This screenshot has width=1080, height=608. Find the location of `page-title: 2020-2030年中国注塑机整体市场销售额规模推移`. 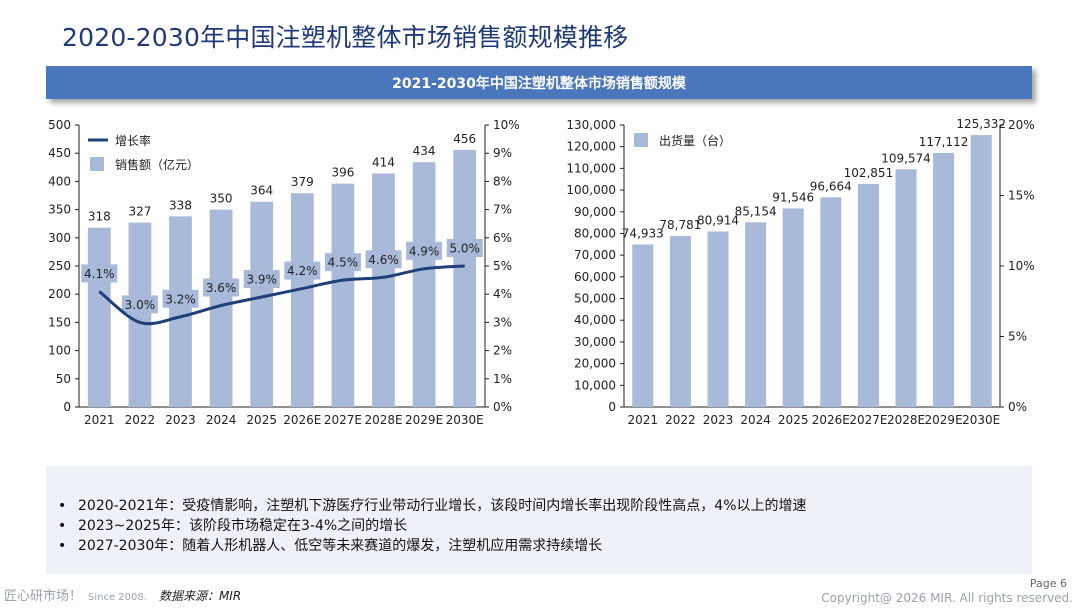

page-title: 2020-2030年中国注塑机整体市场销售额规模推移 is located at coordinates (345, 37).